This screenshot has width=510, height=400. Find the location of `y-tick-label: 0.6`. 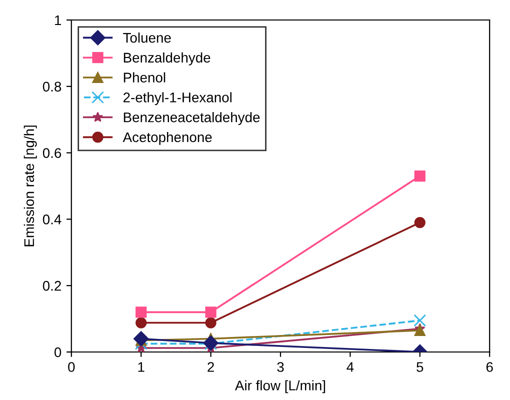

y-tick-label: 0.6 is located at coordinates (52, 153).